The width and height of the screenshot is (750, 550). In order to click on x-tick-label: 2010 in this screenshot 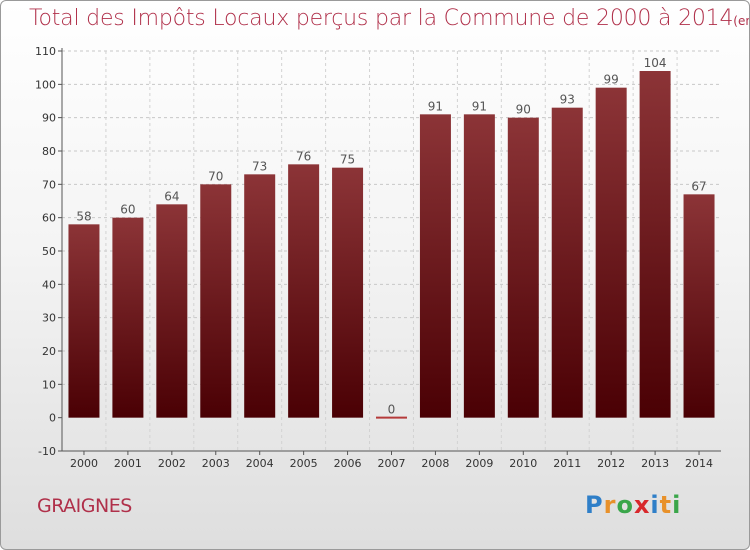, I will do `click(523, 463)`.